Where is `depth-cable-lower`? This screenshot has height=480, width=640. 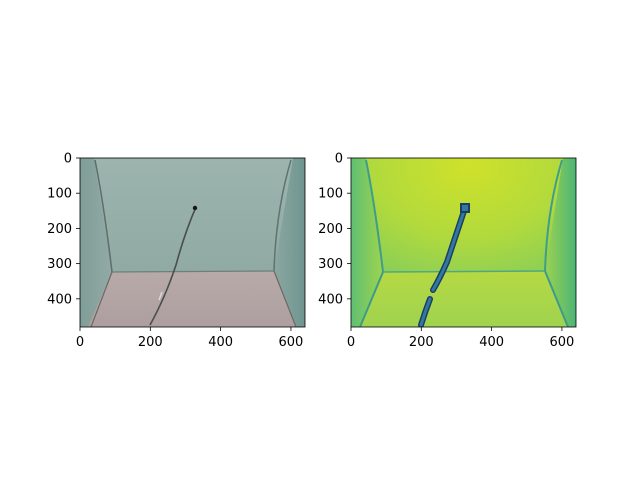 depth-cable-lower is located at coordinates (425, 312).